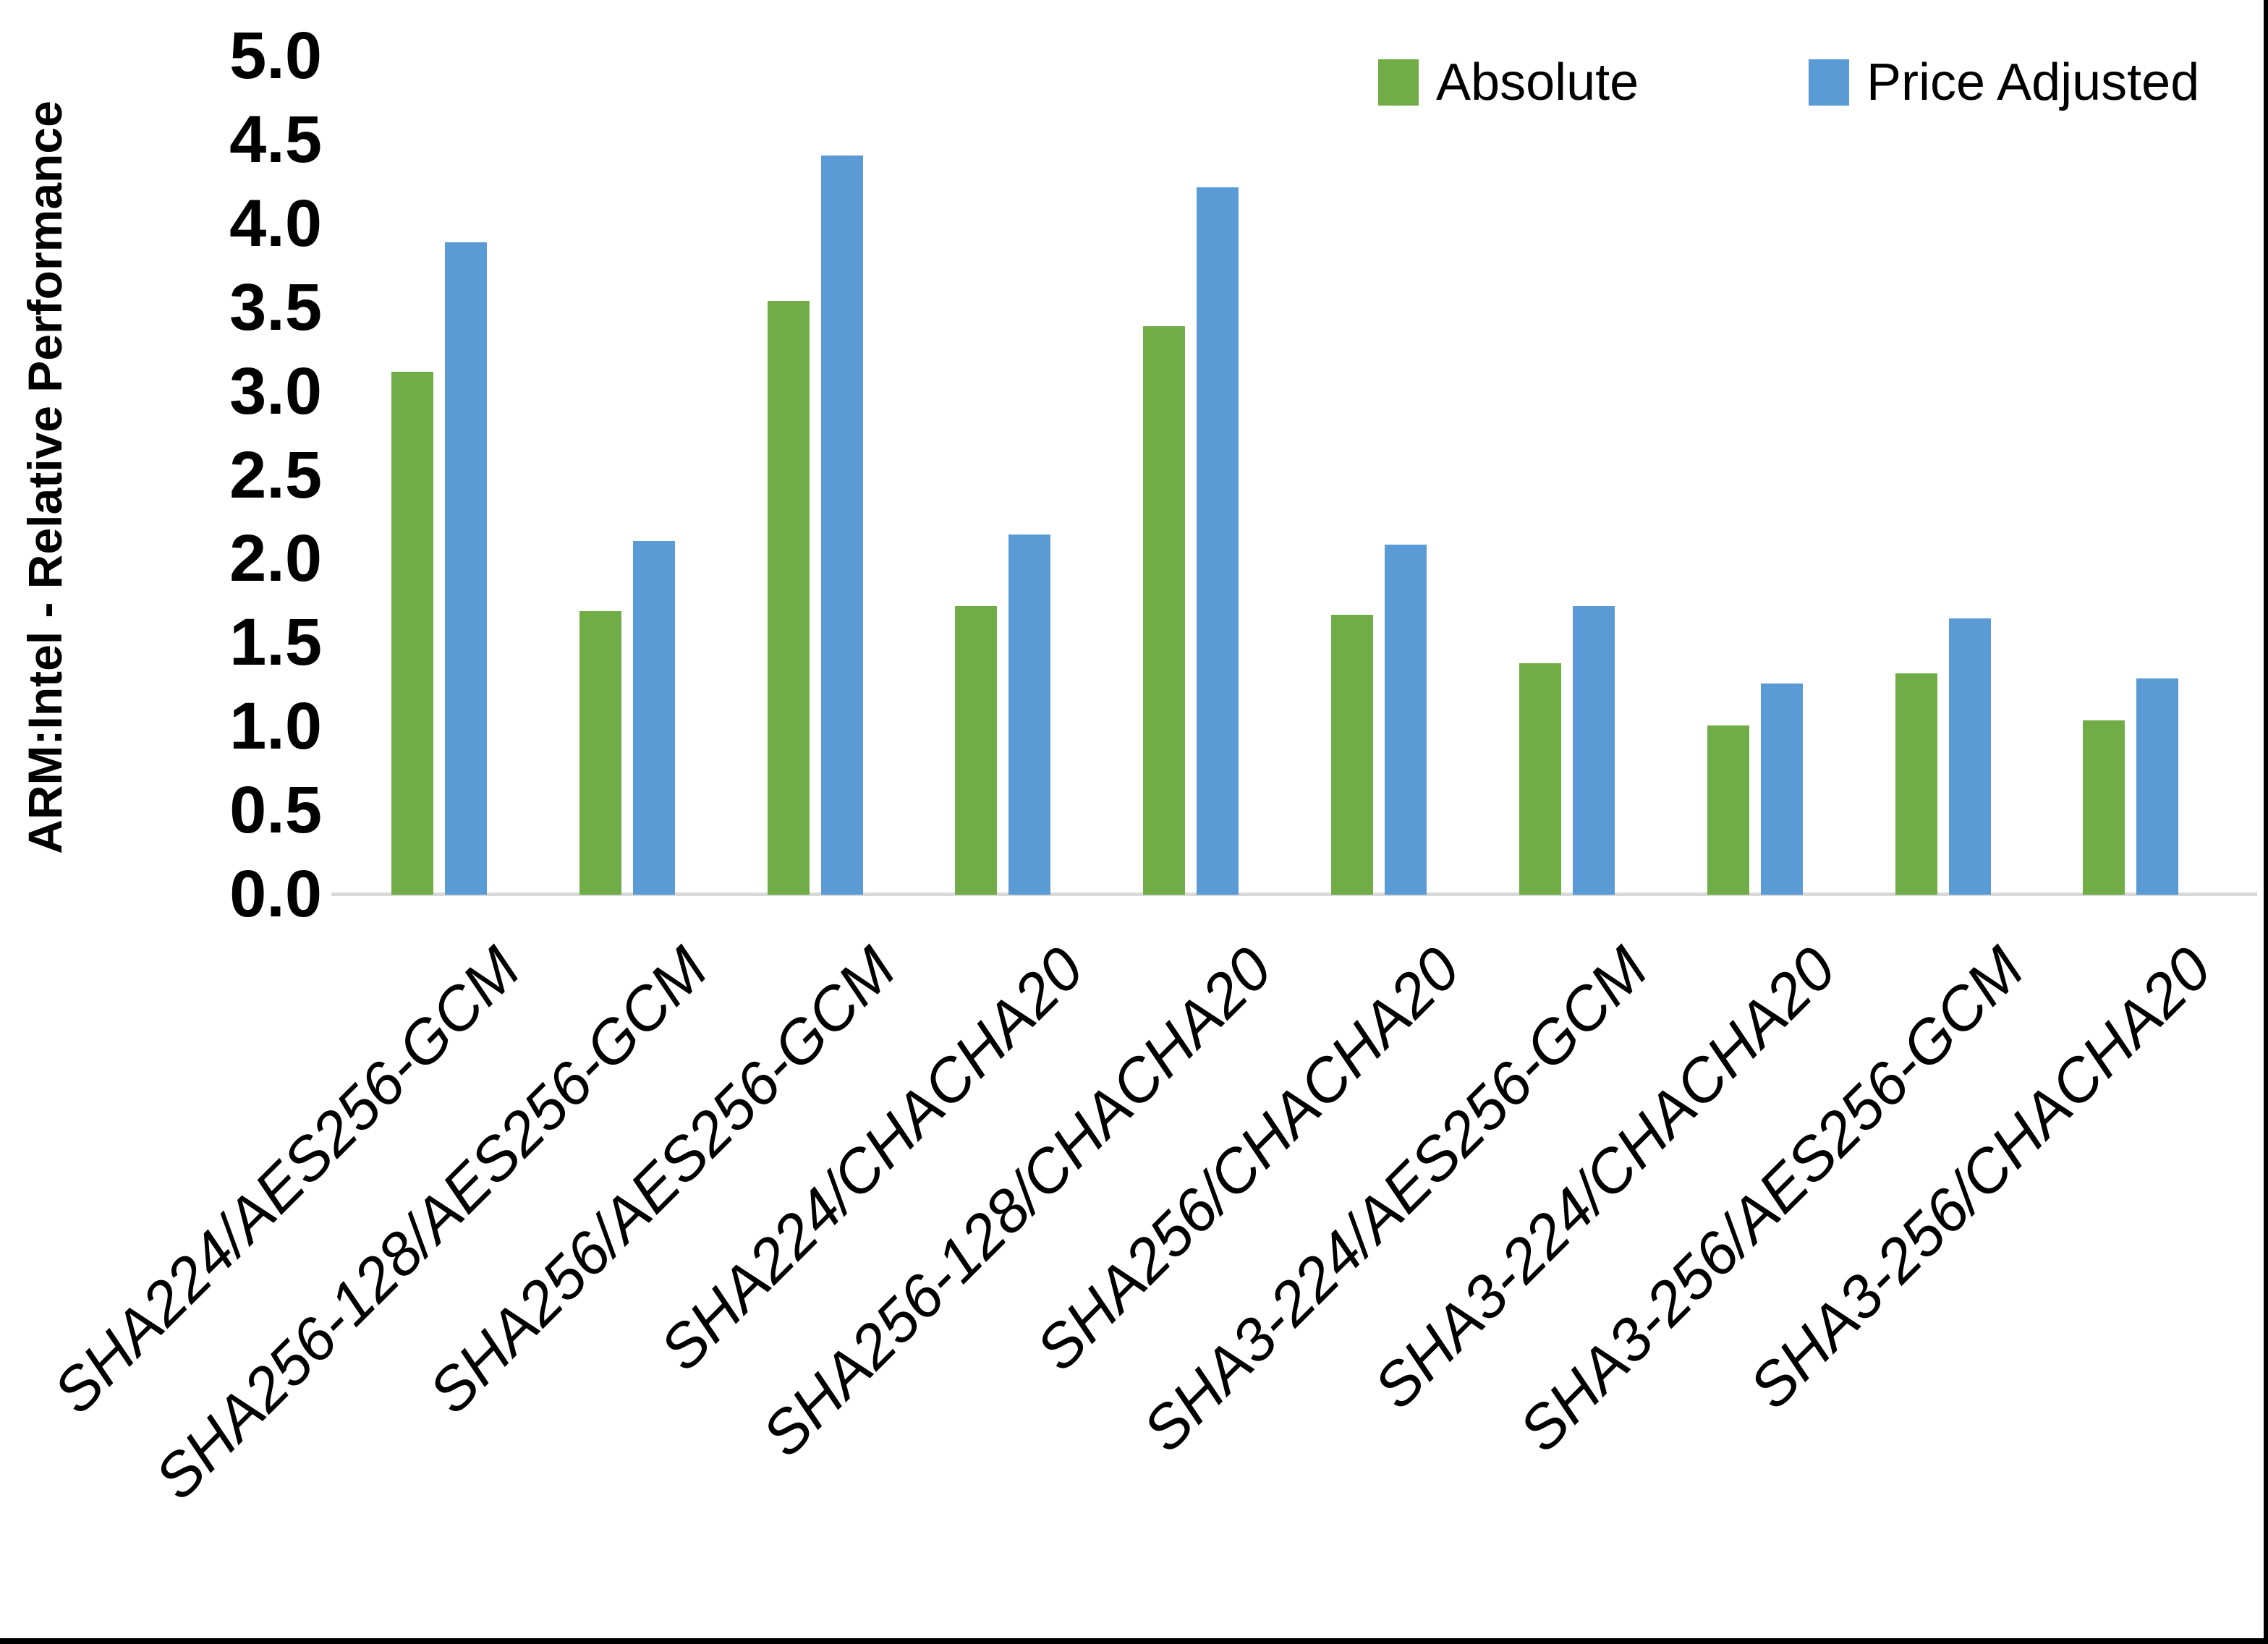 The width and height of the screenshot is (2268, 1644). Describe the element at coordinates (2266, 822) in the screenshot. I see `page-edge-right` at that location.